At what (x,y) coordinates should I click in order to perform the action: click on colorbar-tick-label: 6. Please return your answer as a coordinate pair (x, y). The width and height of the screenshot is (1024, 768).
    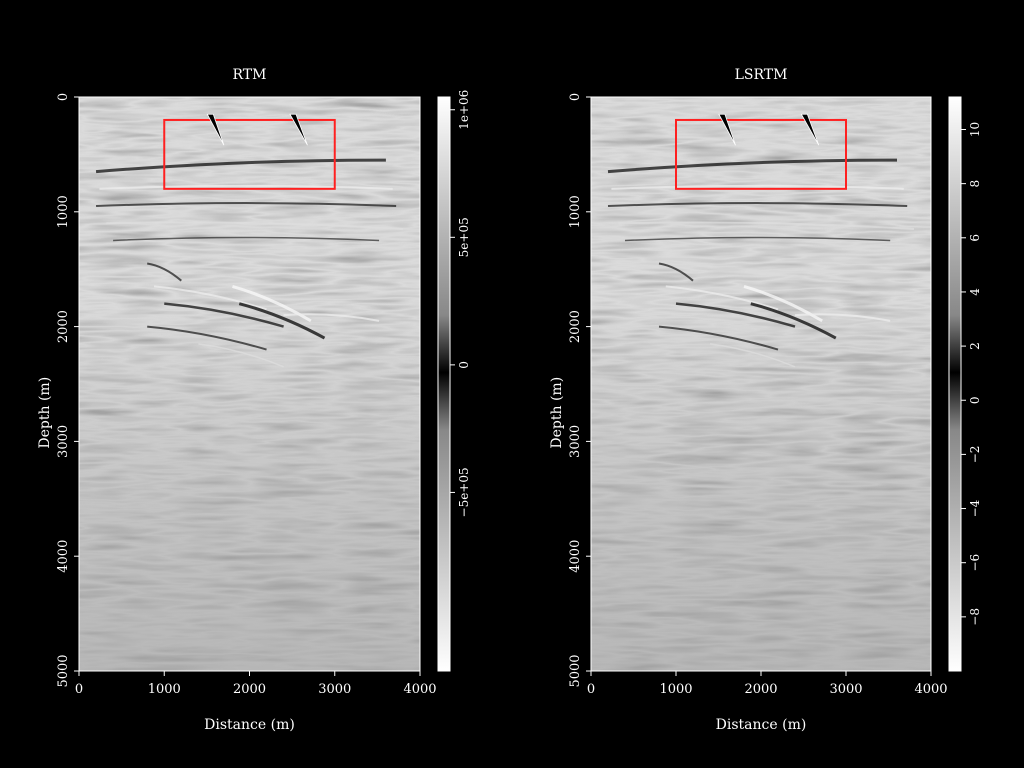
    Looking at the image, I should click on (975, 238).